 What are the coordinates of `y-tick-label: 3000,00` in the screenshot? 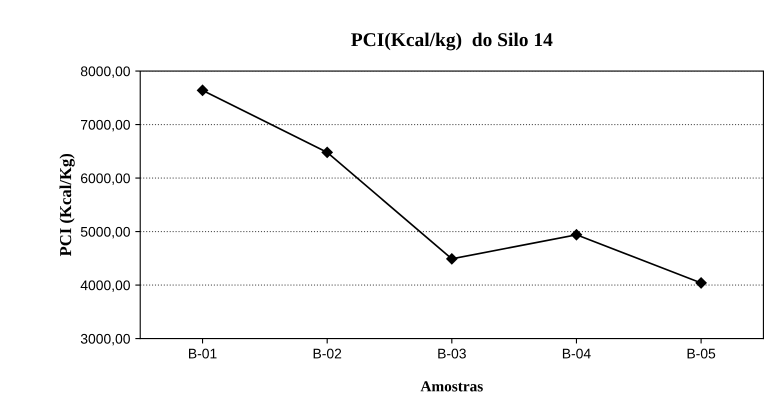 It's located at (105, 340).